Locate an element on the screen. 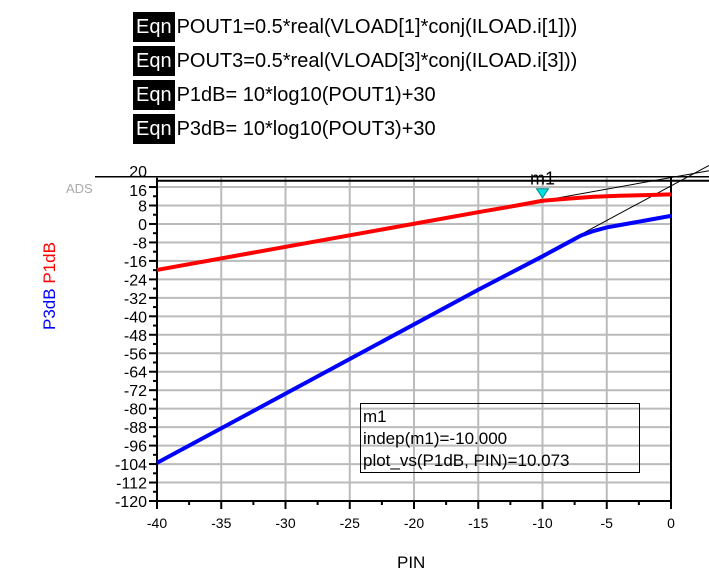 The image size is (709, 586). series-p1db is located at coordinates (414, 232).